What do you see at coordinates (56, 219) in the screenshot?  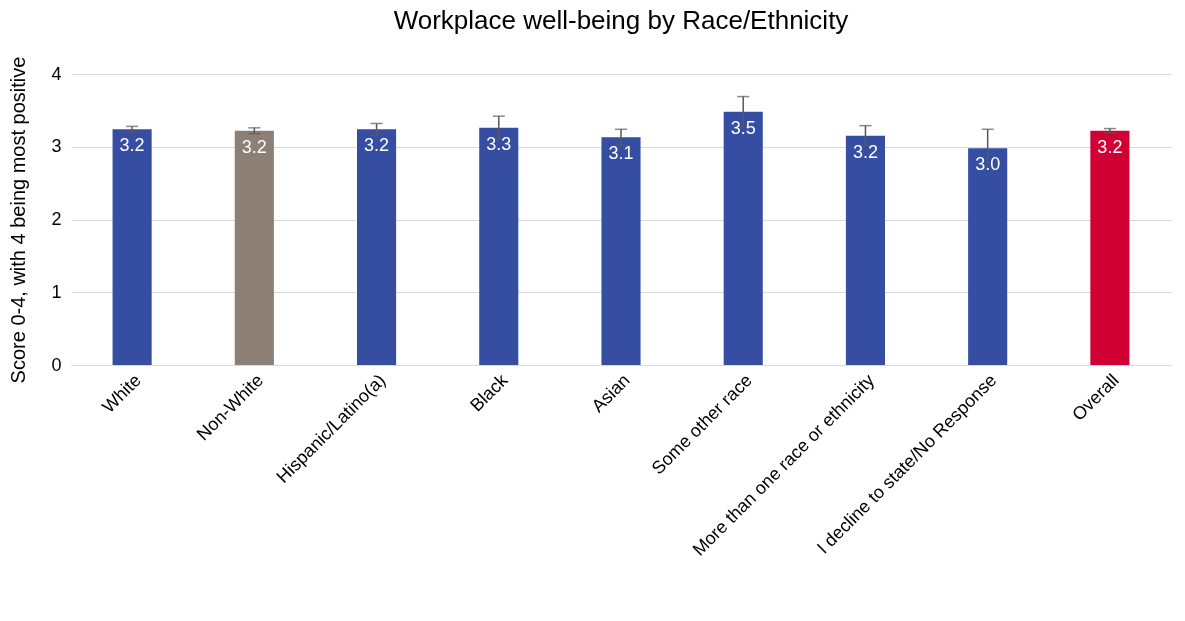 I see `y-tick-label: 2` at bounding box center [56, 219].